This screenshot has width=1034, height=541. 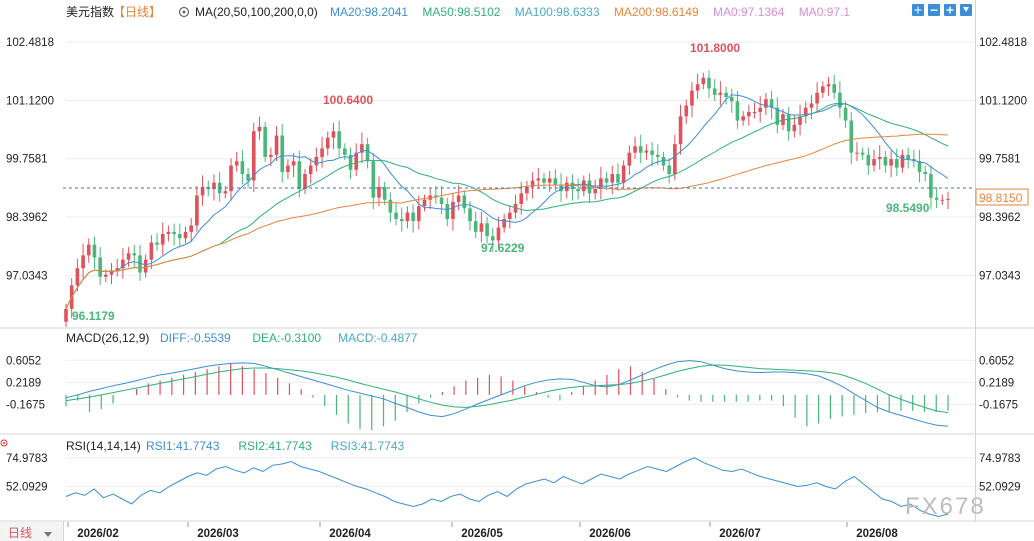 What do you see at coordinates (950, 10) in the screenshot?
I see `plus-icon` at bounding box center [950, 10].